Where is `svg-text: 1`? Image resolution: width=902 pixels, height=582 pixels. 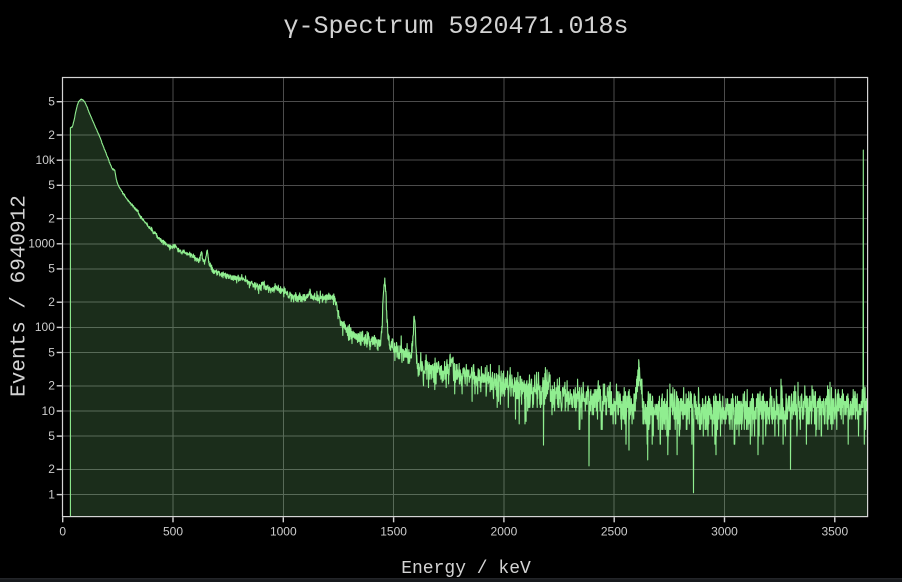
svg-text: 1 is located at coordinates (51, 494).